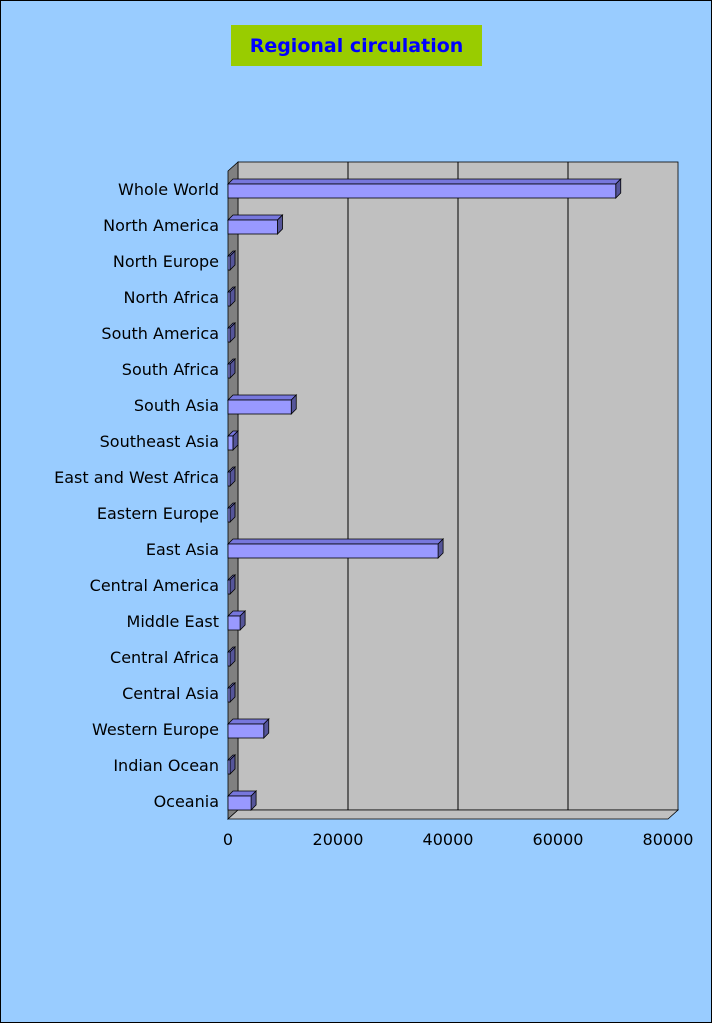  I want to click on category-label: South America, so click(160, 333).